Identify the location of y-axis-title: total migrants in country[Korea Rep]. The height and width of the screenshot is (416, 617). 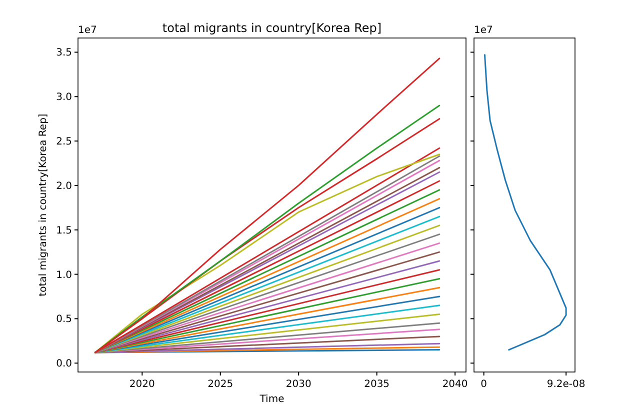
(43, 205).